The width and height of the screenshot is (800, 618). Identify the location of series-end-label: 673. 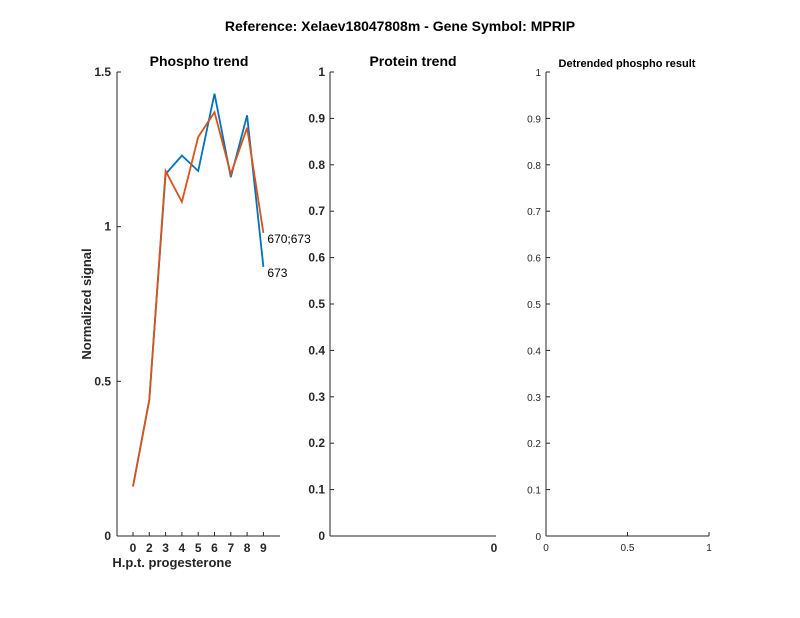
(277, 273).